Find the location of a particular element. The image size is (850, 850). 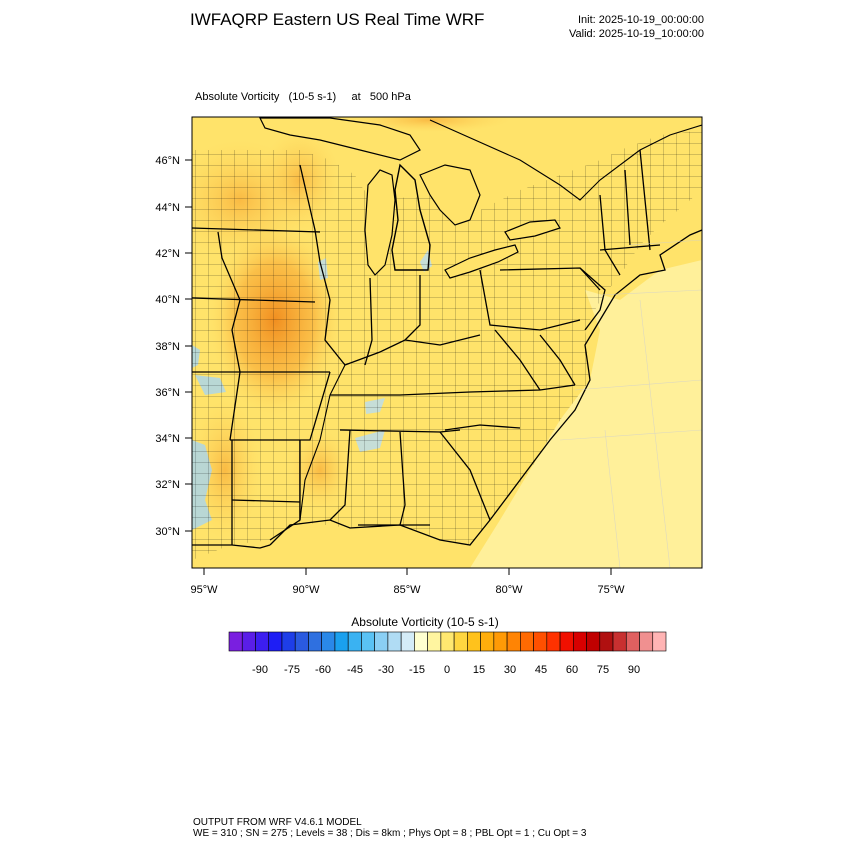

lake-ontario is located at coordinates (532, 230).